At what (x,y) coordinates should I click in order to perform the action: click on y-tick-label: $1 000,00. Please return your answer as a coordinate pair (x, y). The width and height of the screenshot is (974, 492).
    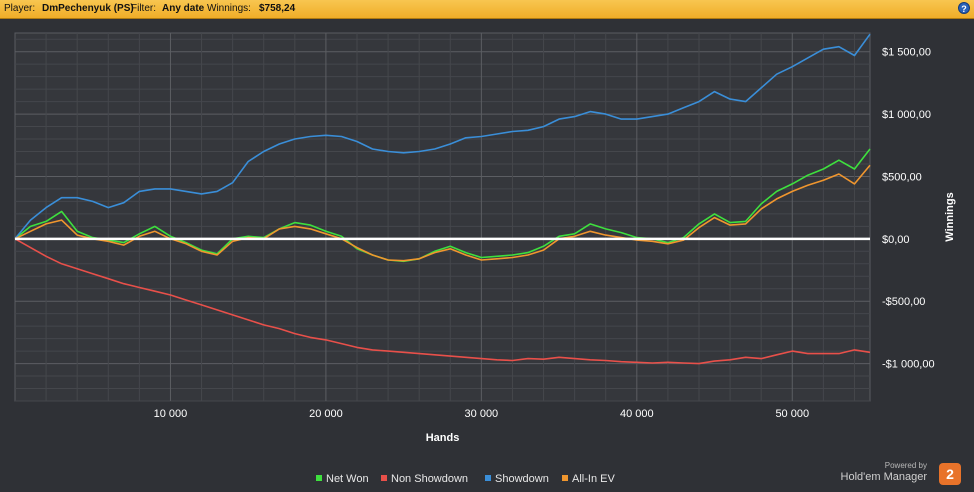
    Looking at the image, I should click on (906, 115).